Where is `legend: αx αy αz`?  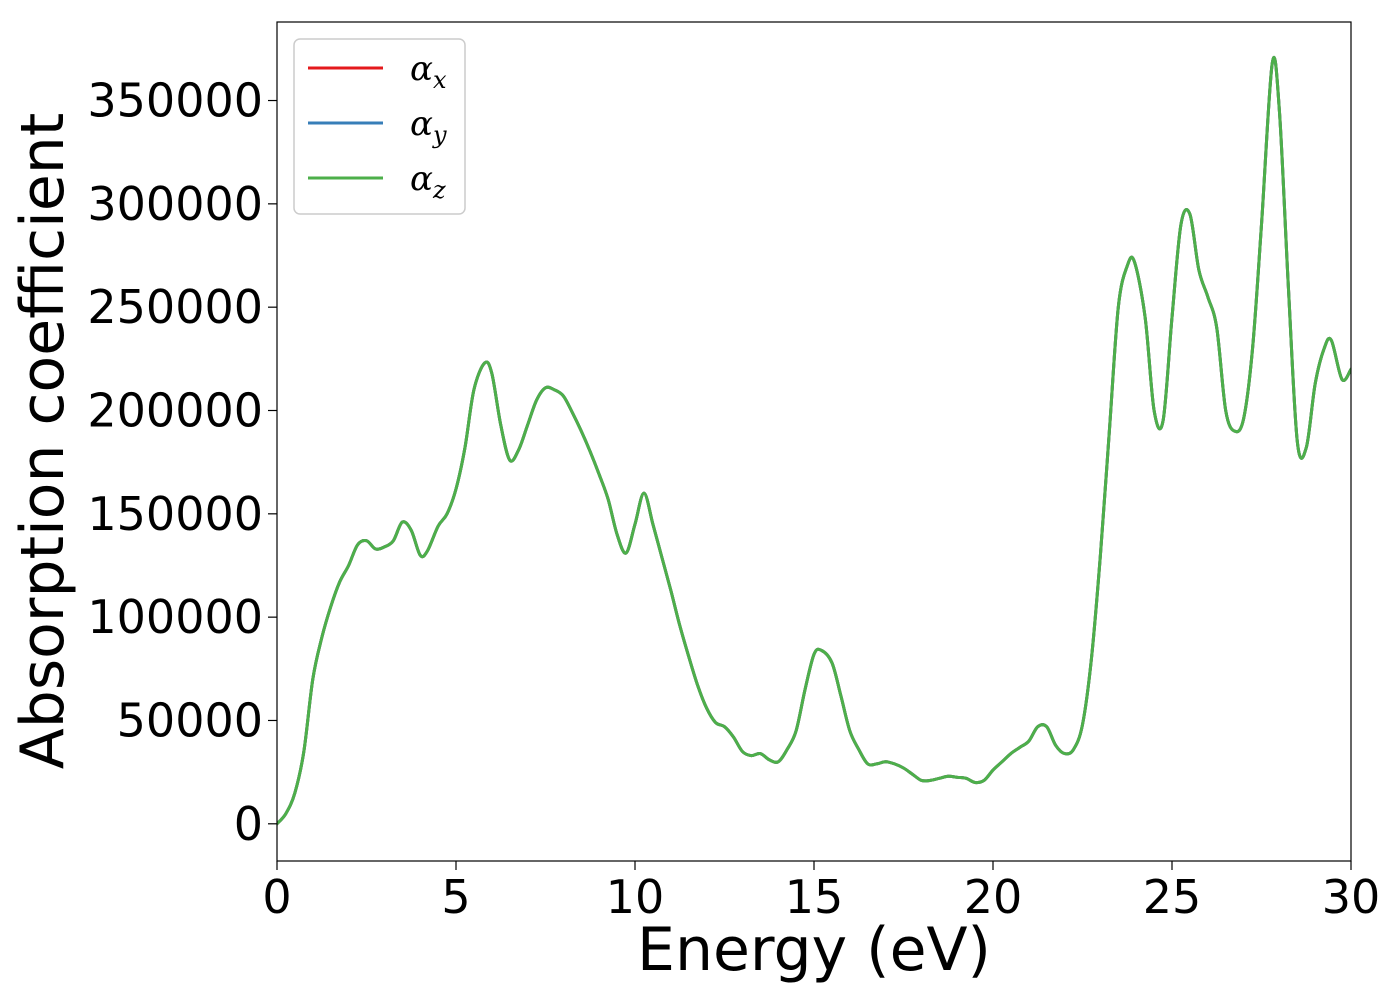
legend: αx αy αz is located at coordinates (379, 126).